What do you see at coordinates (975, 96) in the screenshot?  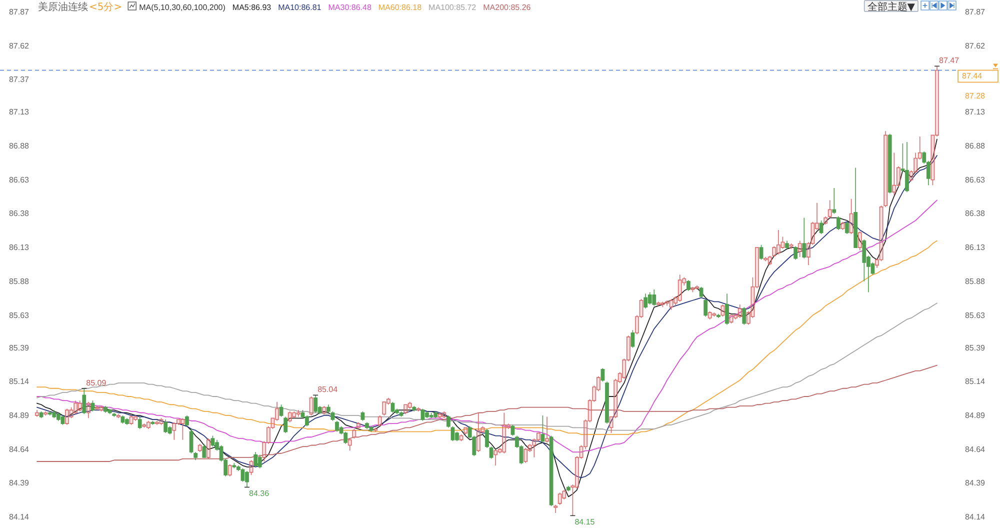 I see `text: 87.28` at bounding box center [975, 96].